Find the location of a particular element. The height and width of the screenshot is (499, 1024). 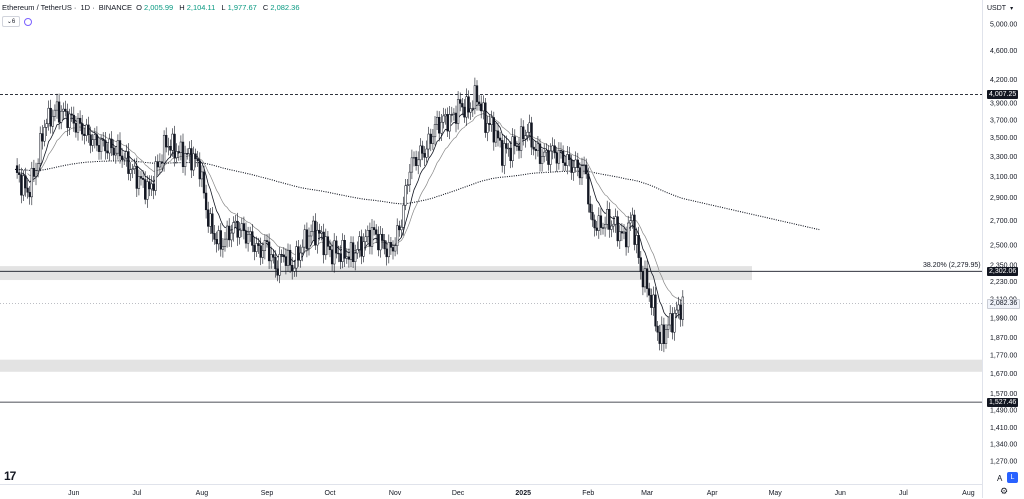

chevron-down-icon: ▾ is located at coordinates (1012, 9).